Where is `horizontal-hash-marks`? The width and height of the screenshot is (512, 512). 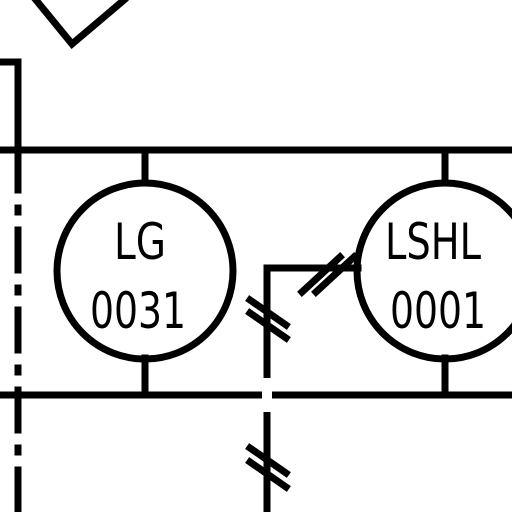
horizontal-hash-marks is located at coordinates (328, 274).